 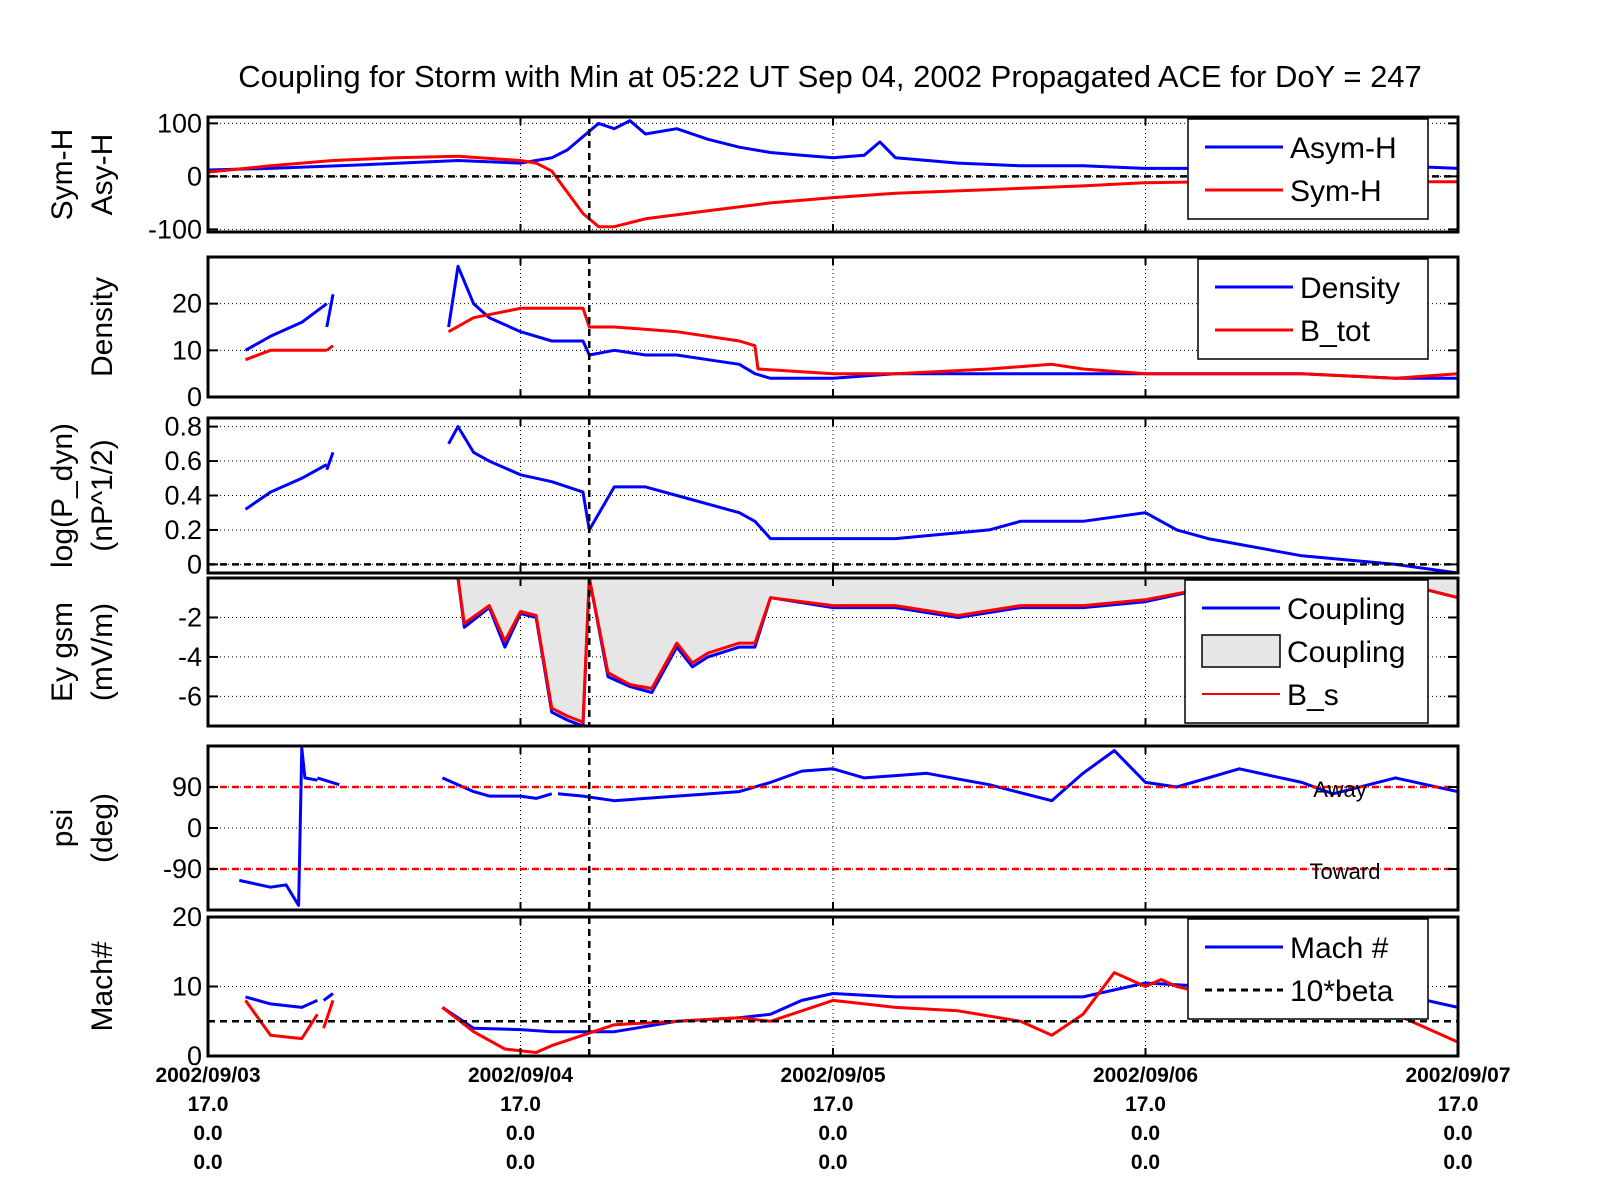 What do you see at coordinates (851, 1012) in the screenshot?
I see `series-10-beta` at bounding box center [851, 1012].